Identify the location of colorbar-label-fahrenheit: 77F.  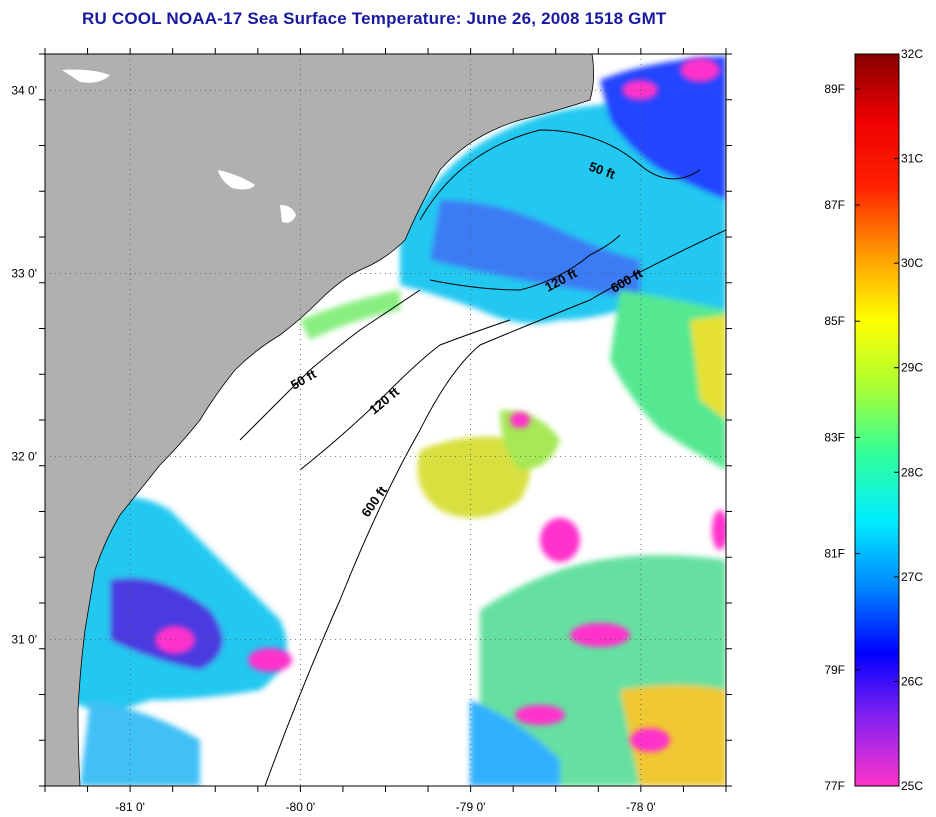
(834, 786).